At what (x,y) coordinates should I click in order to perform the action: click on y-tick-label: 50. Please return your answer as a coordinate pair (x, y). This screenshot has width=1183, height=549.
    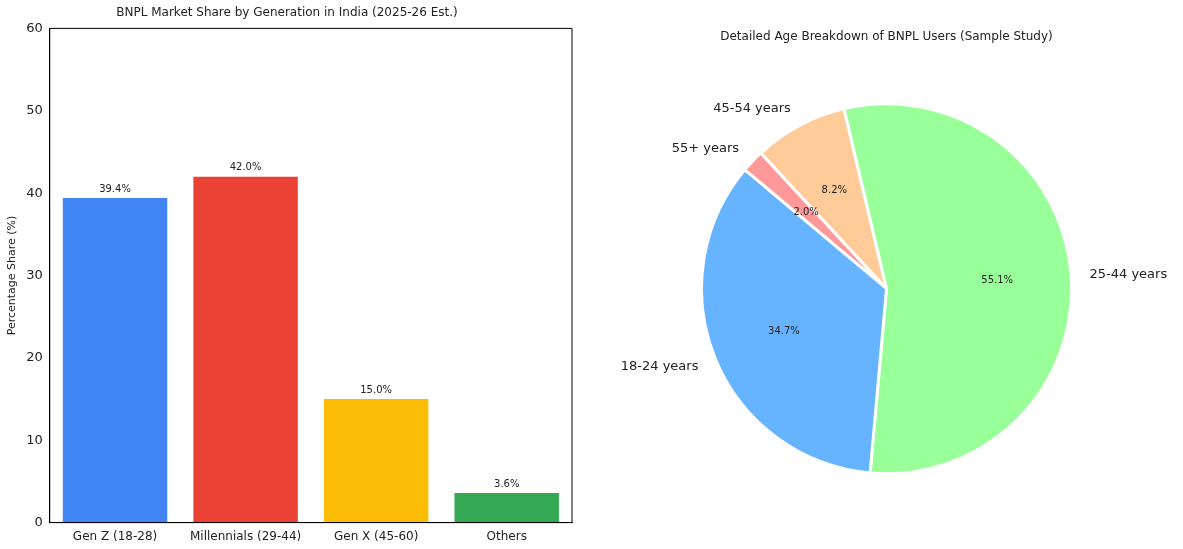
    Looking at the image, I should click on (34, 110).